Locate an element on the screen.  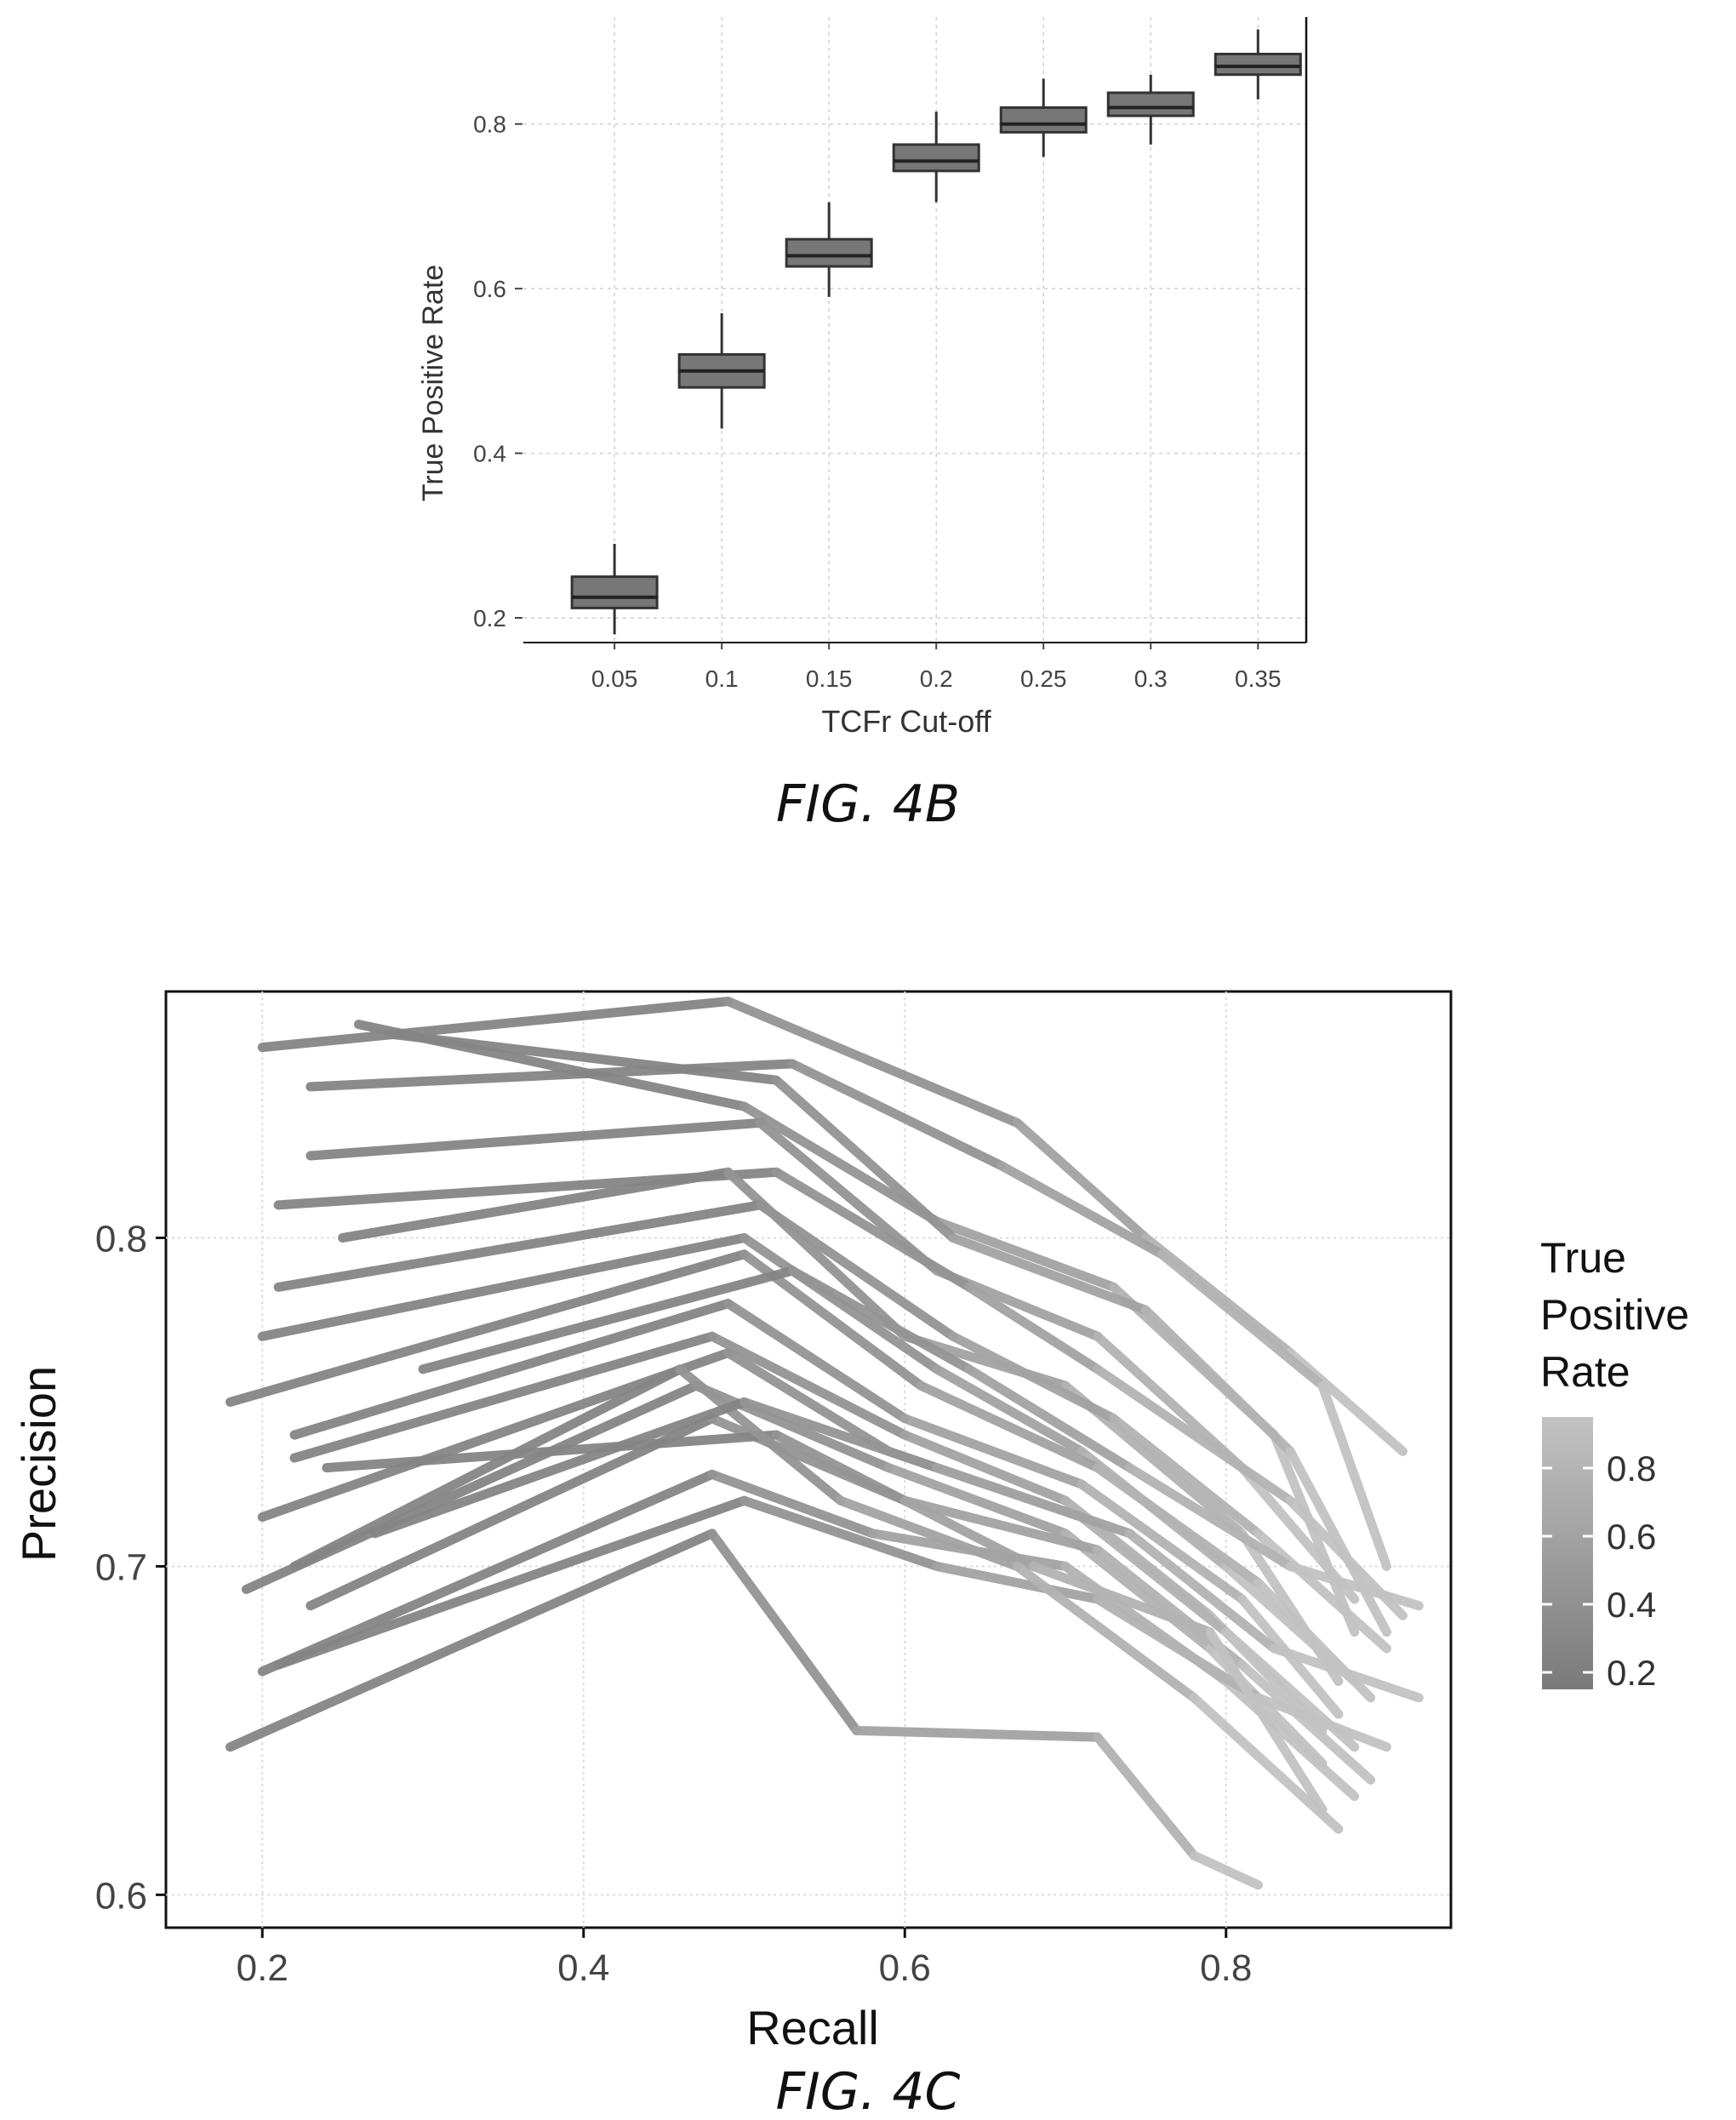
fig-4c-y-axis-title: Precision is located at coordinates (39, 1464).